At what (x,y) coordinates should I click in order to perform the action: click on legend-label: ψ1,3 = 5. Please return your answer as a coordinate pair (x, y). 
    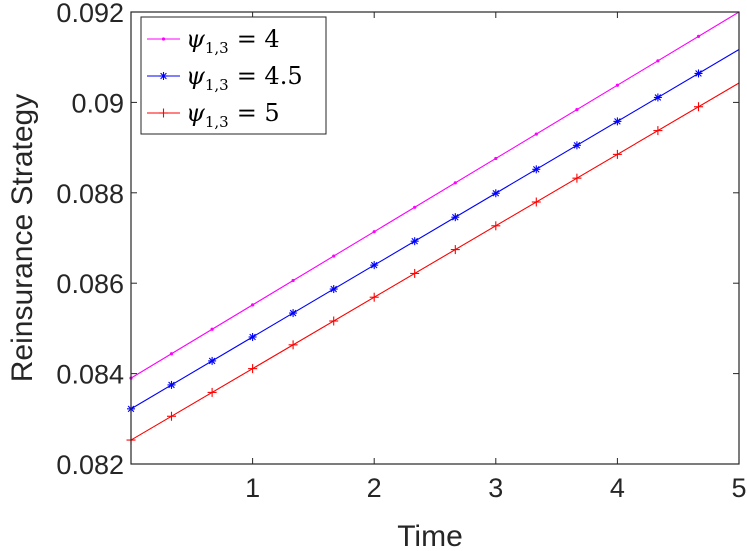
    Looking at the image, I should click on (233, 115).